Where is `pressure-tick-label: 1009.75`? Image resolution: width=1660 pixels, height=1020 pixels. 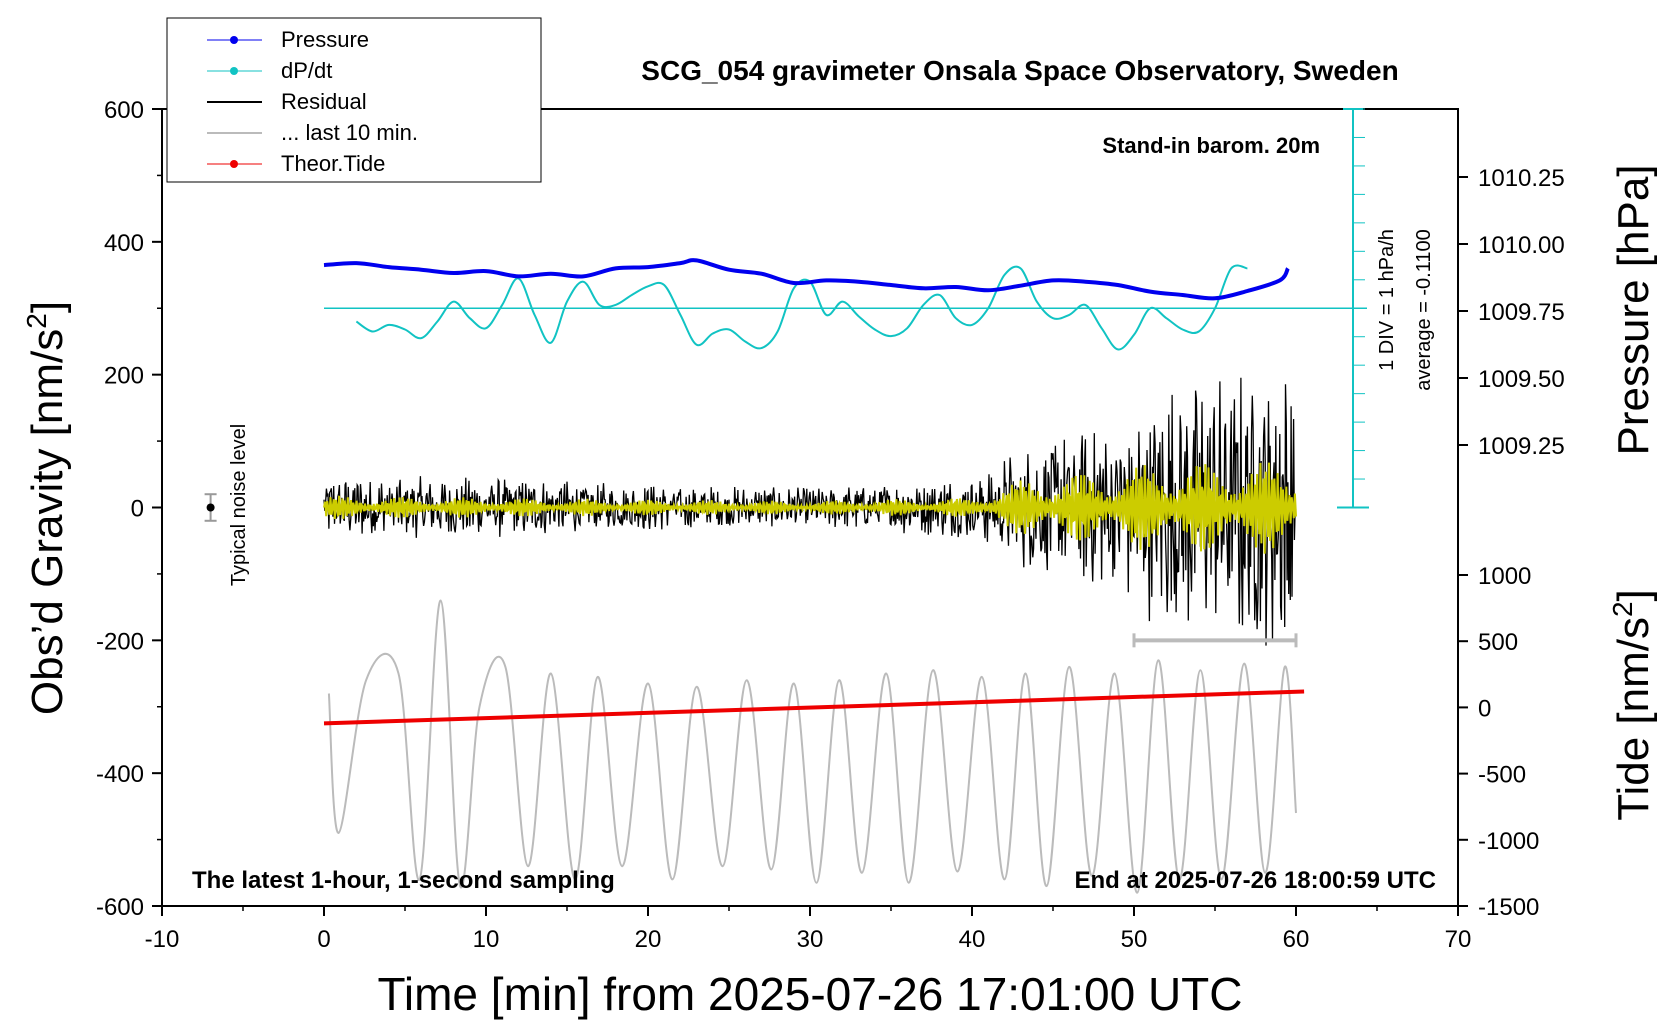 pressure-tick-label: 1009.75 is located at coordinates (1521, 312).